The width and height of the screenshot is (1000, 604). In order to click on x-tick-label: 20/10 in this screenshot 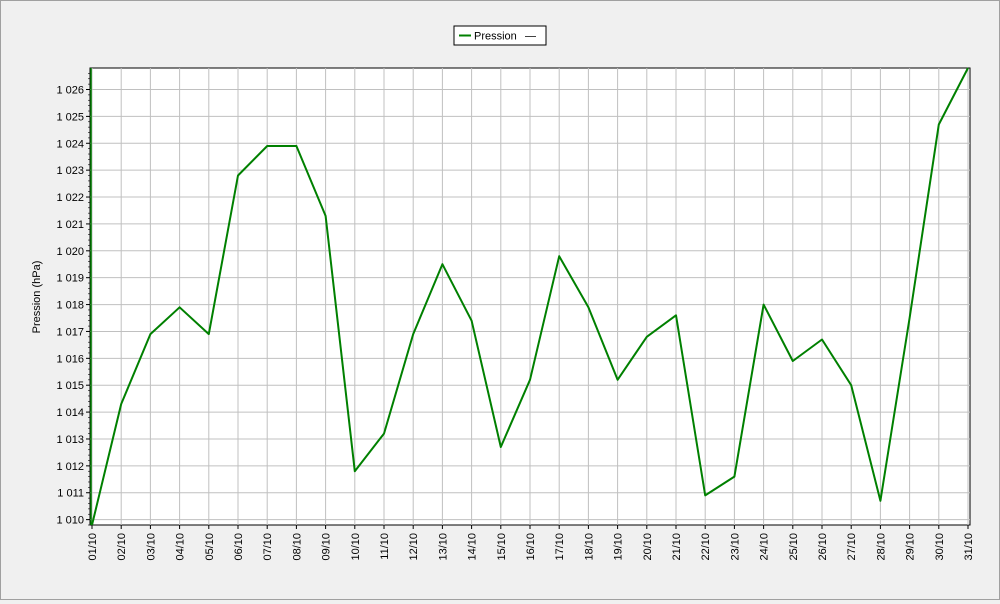, I will do `click(648, 547)`.